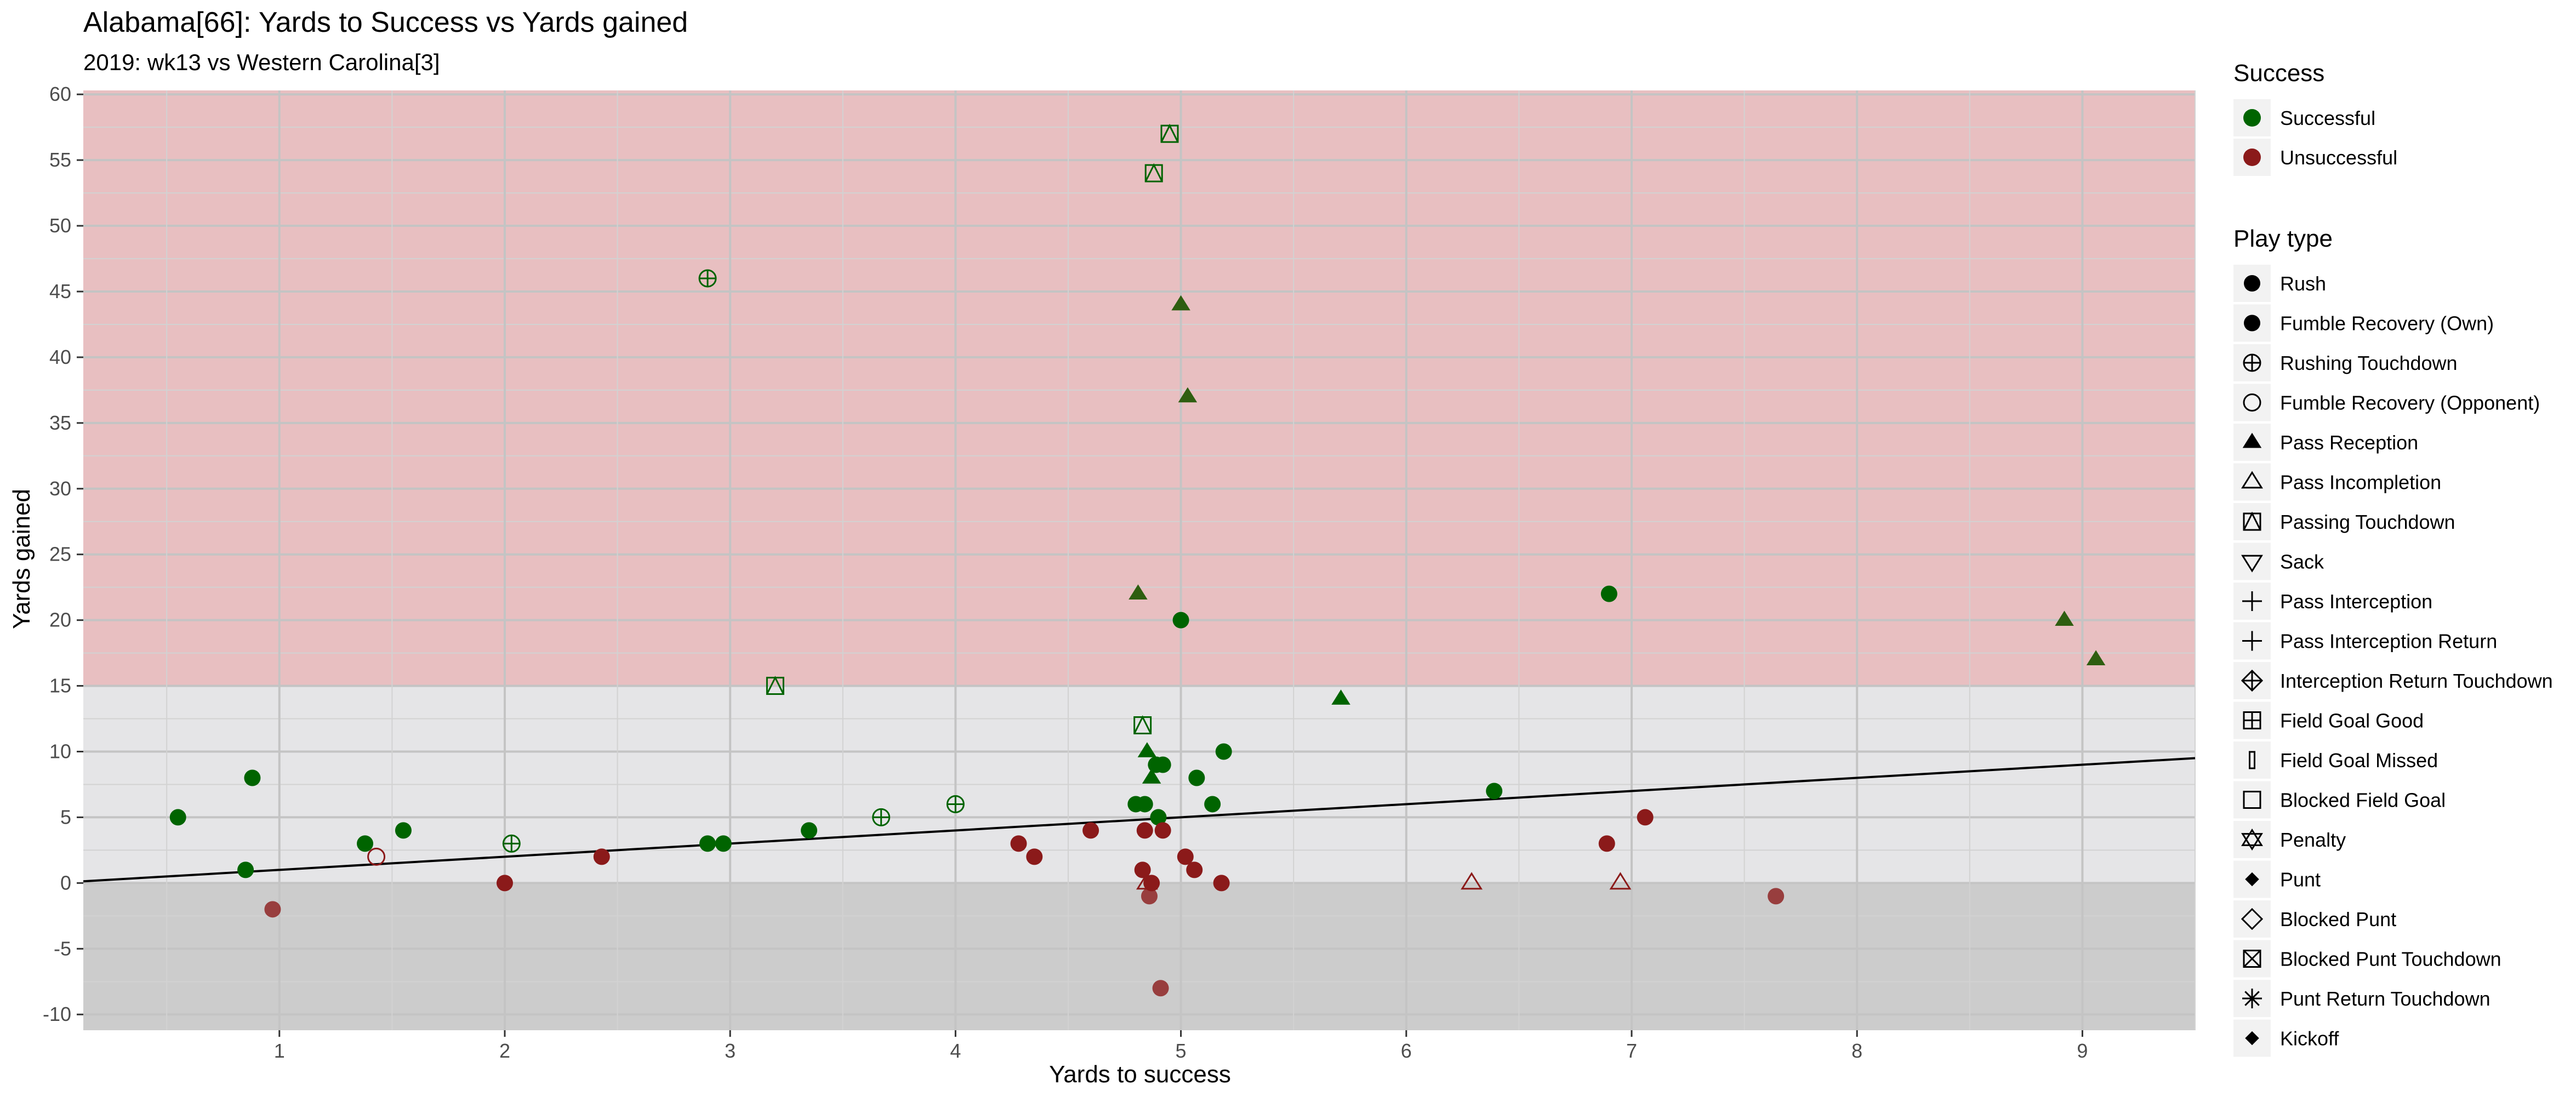 This screenshot has height=1096, width=2576. I want to click on y-tick-label: 30, so click(60, 488).